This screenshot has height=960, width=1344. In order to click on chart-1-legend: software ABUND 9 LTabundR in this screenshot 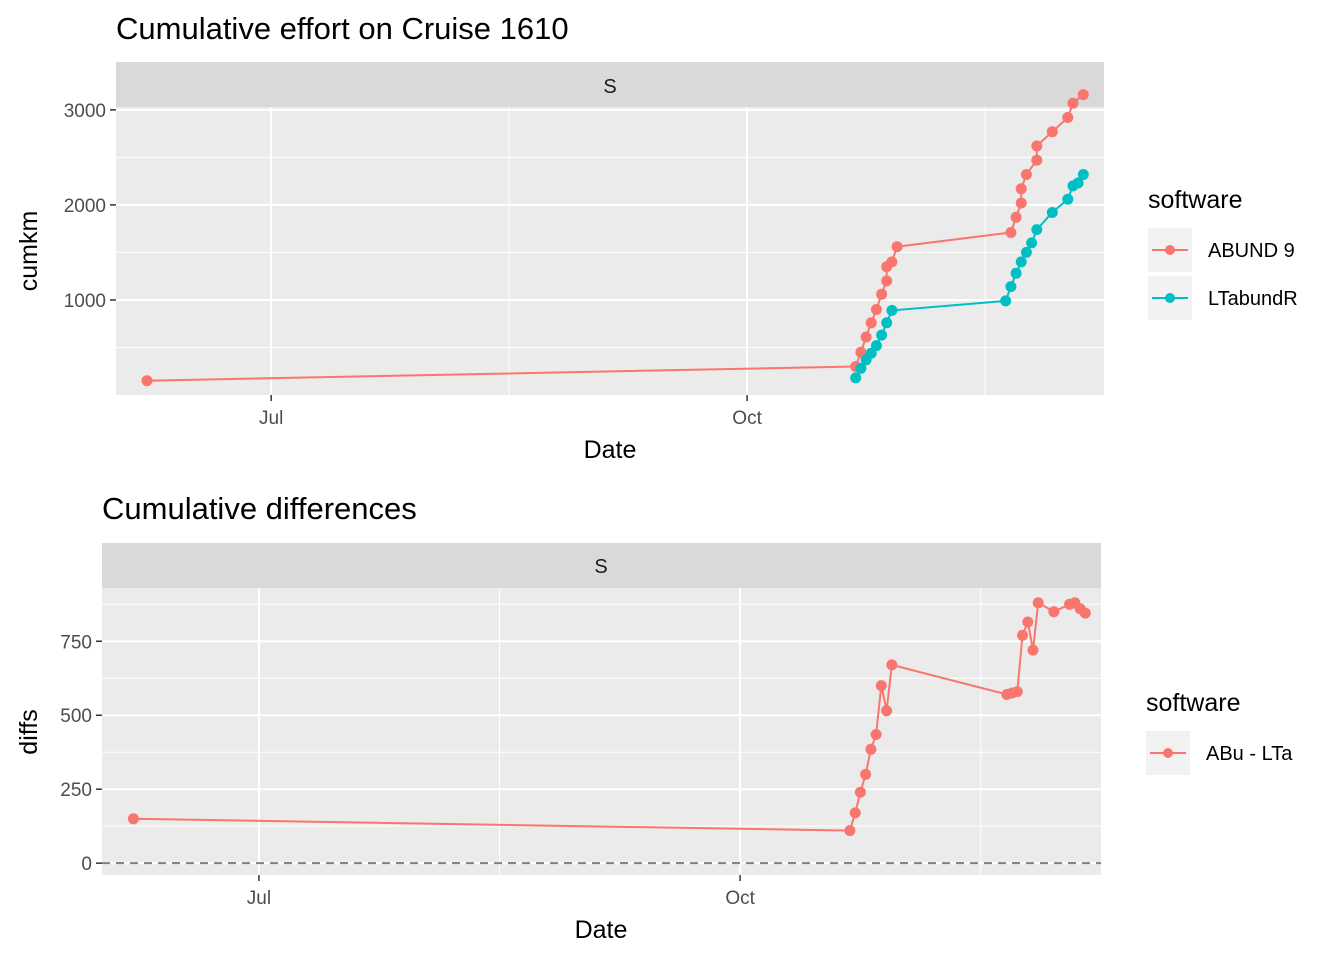, I will do `click(1223, 253)`.